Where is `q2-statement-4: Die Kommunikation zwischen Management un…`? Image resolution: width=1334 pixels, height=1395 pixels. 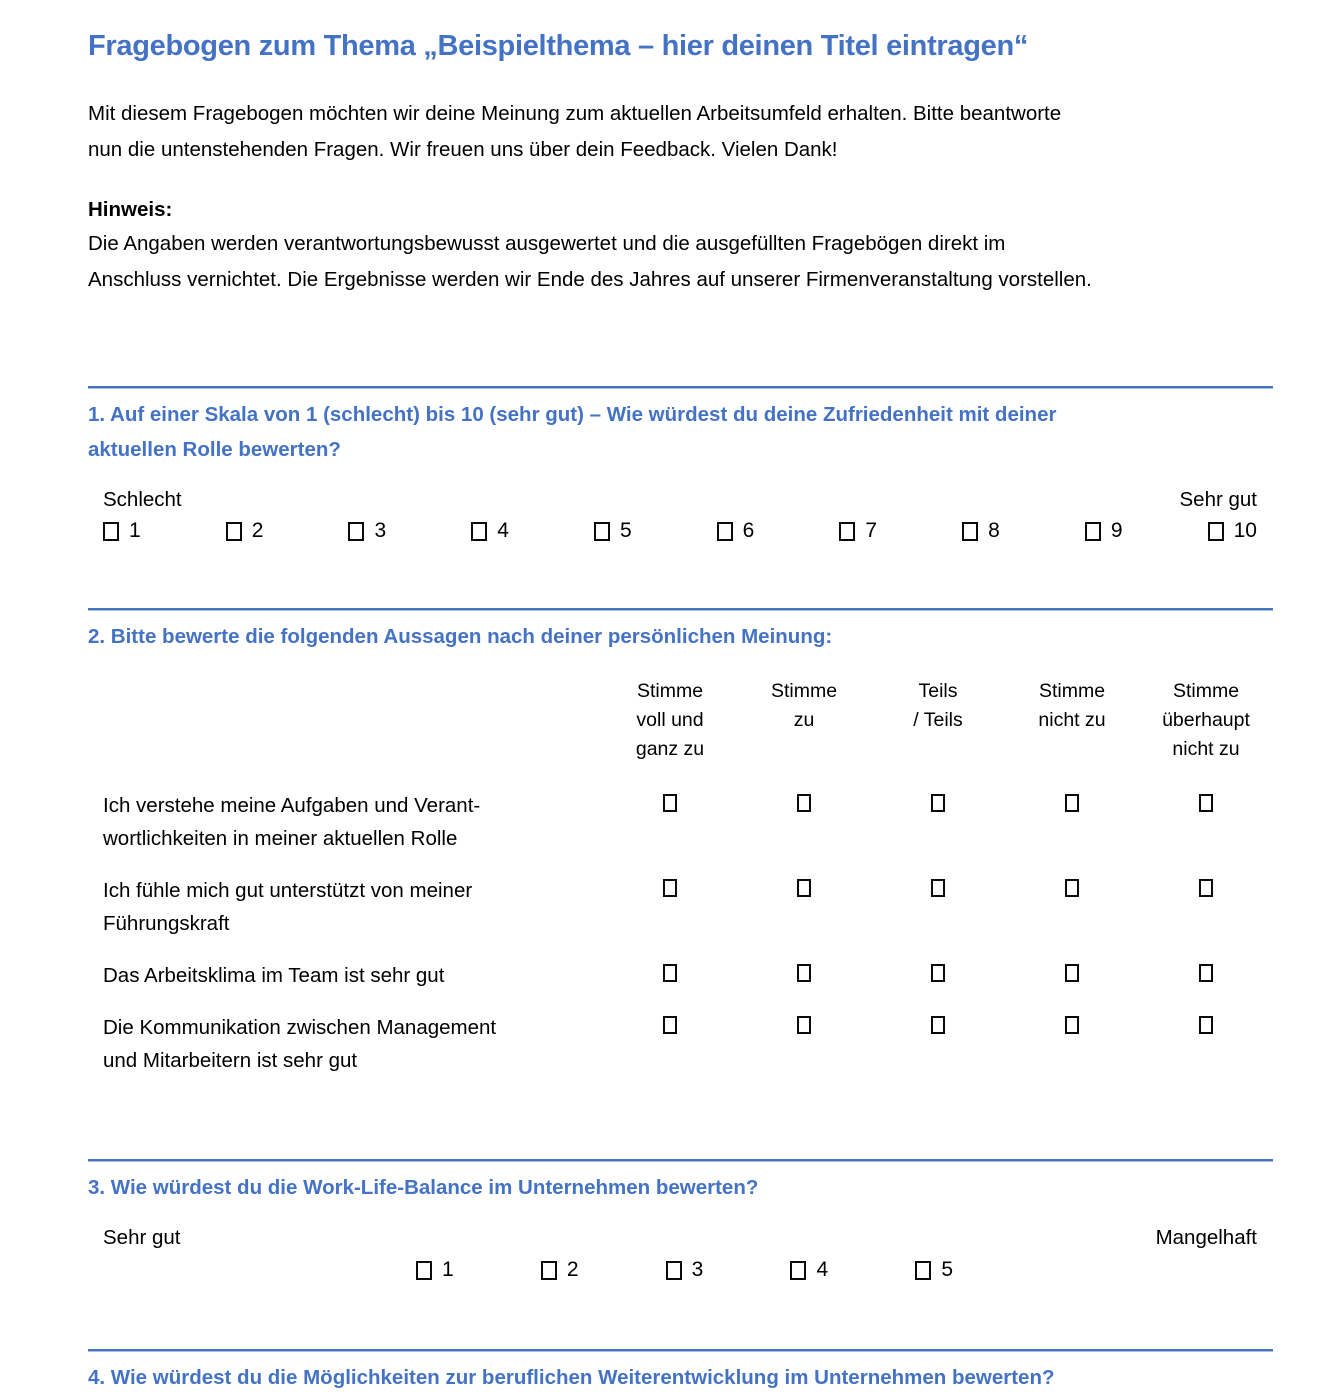 q2-statement-4: Die Kommunikation zwischen Management un… is located at coordinates (300, 1044).